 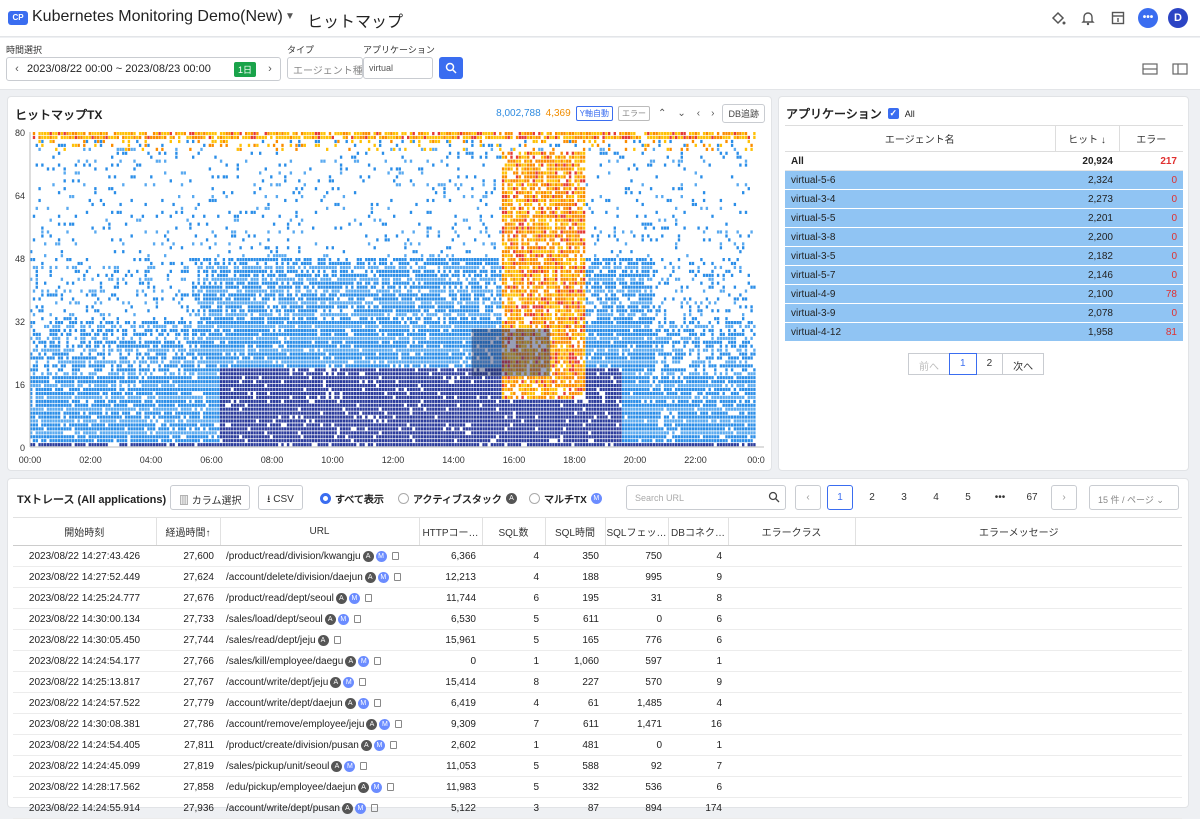 What do you see at coordinates (451, 68) in the screenshot?
I see `search-button` at bounding box center [451, 68].